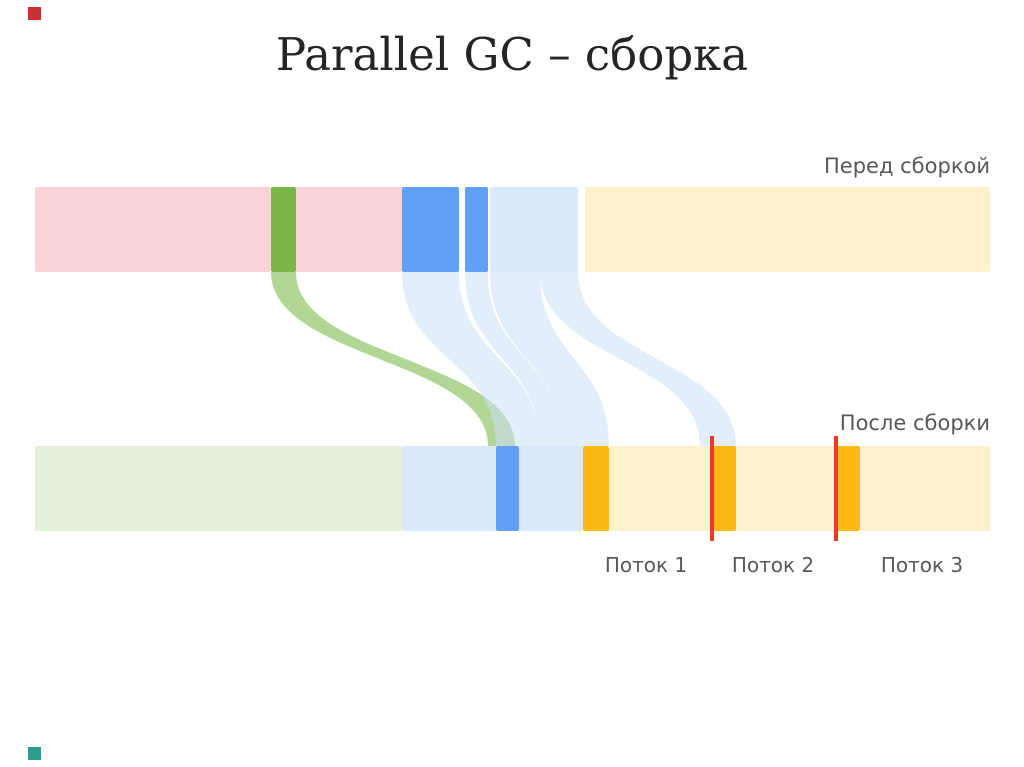 The image size is (1024, 767). I want to click on thread-1-label: Поток 1, so click(646, 565).